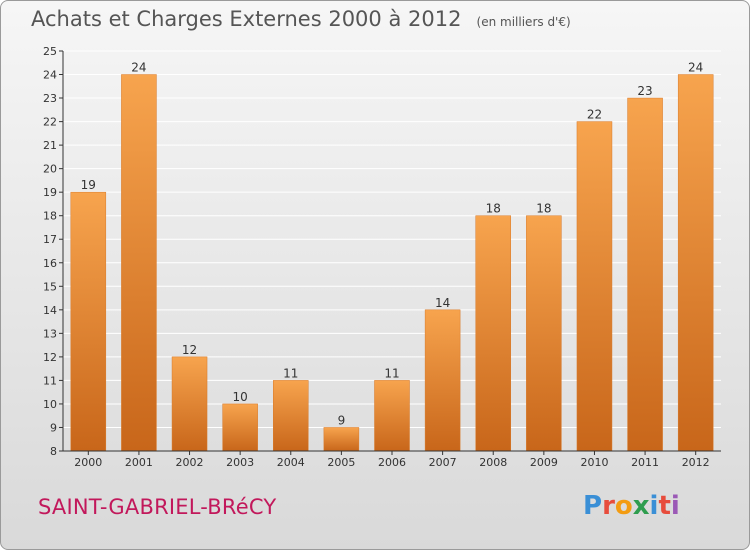 The width and height of the screenshot is (750, 550). Describe the element at coordinates (246, 19) in the screenshot. I see `chart-title: Achats et Charges Externes 2000 à 2012` at that location.